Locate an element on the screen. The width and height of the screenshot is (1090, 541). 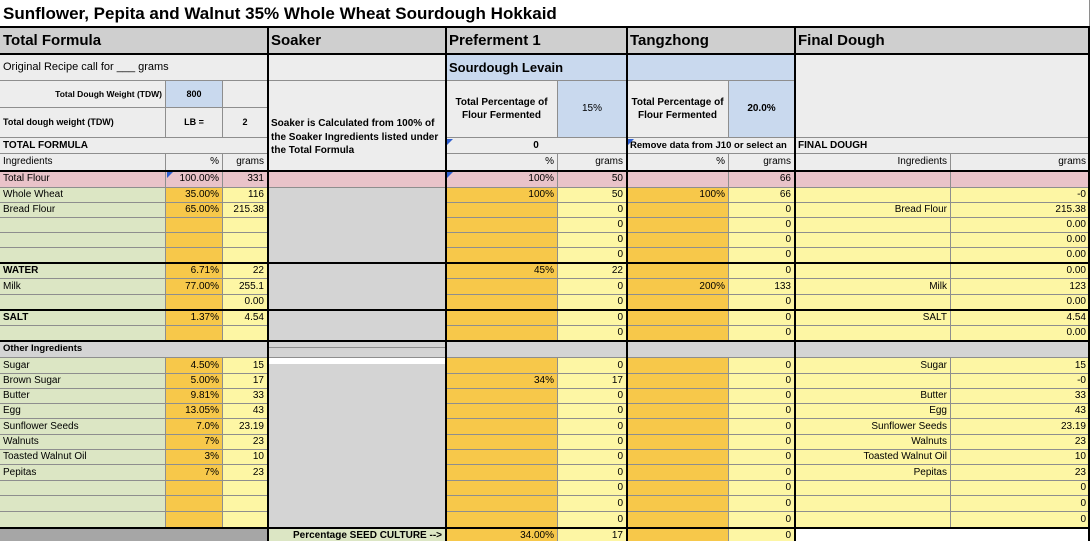
final-grams: 4.54 is located at coordinates (1020, 318).